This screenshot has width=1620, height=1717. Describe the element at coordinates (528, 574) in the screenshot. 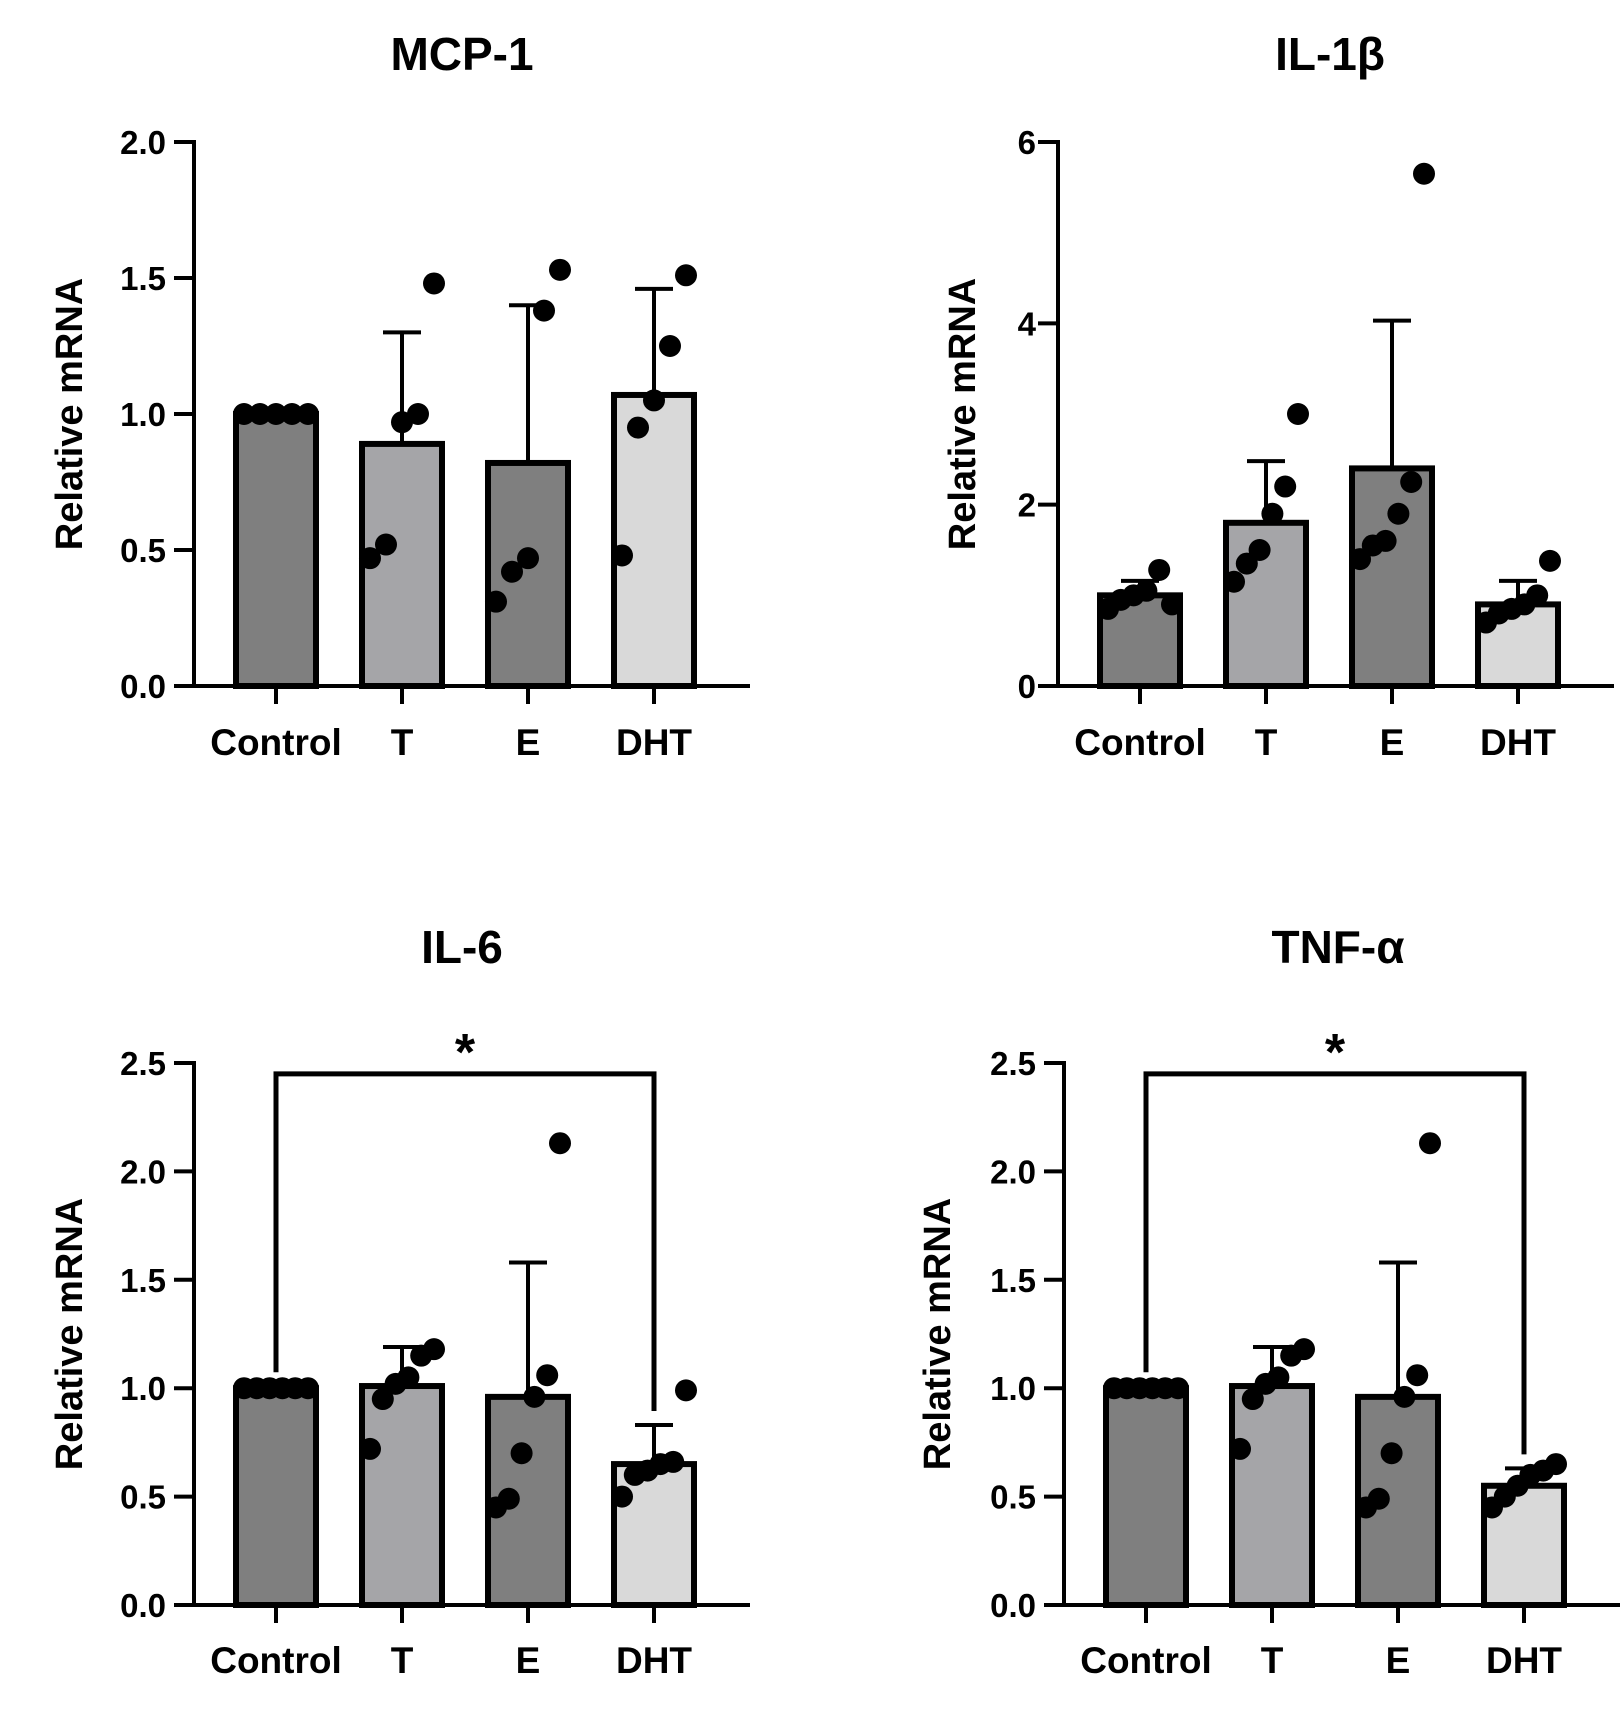

I see `bar-e` at that location.